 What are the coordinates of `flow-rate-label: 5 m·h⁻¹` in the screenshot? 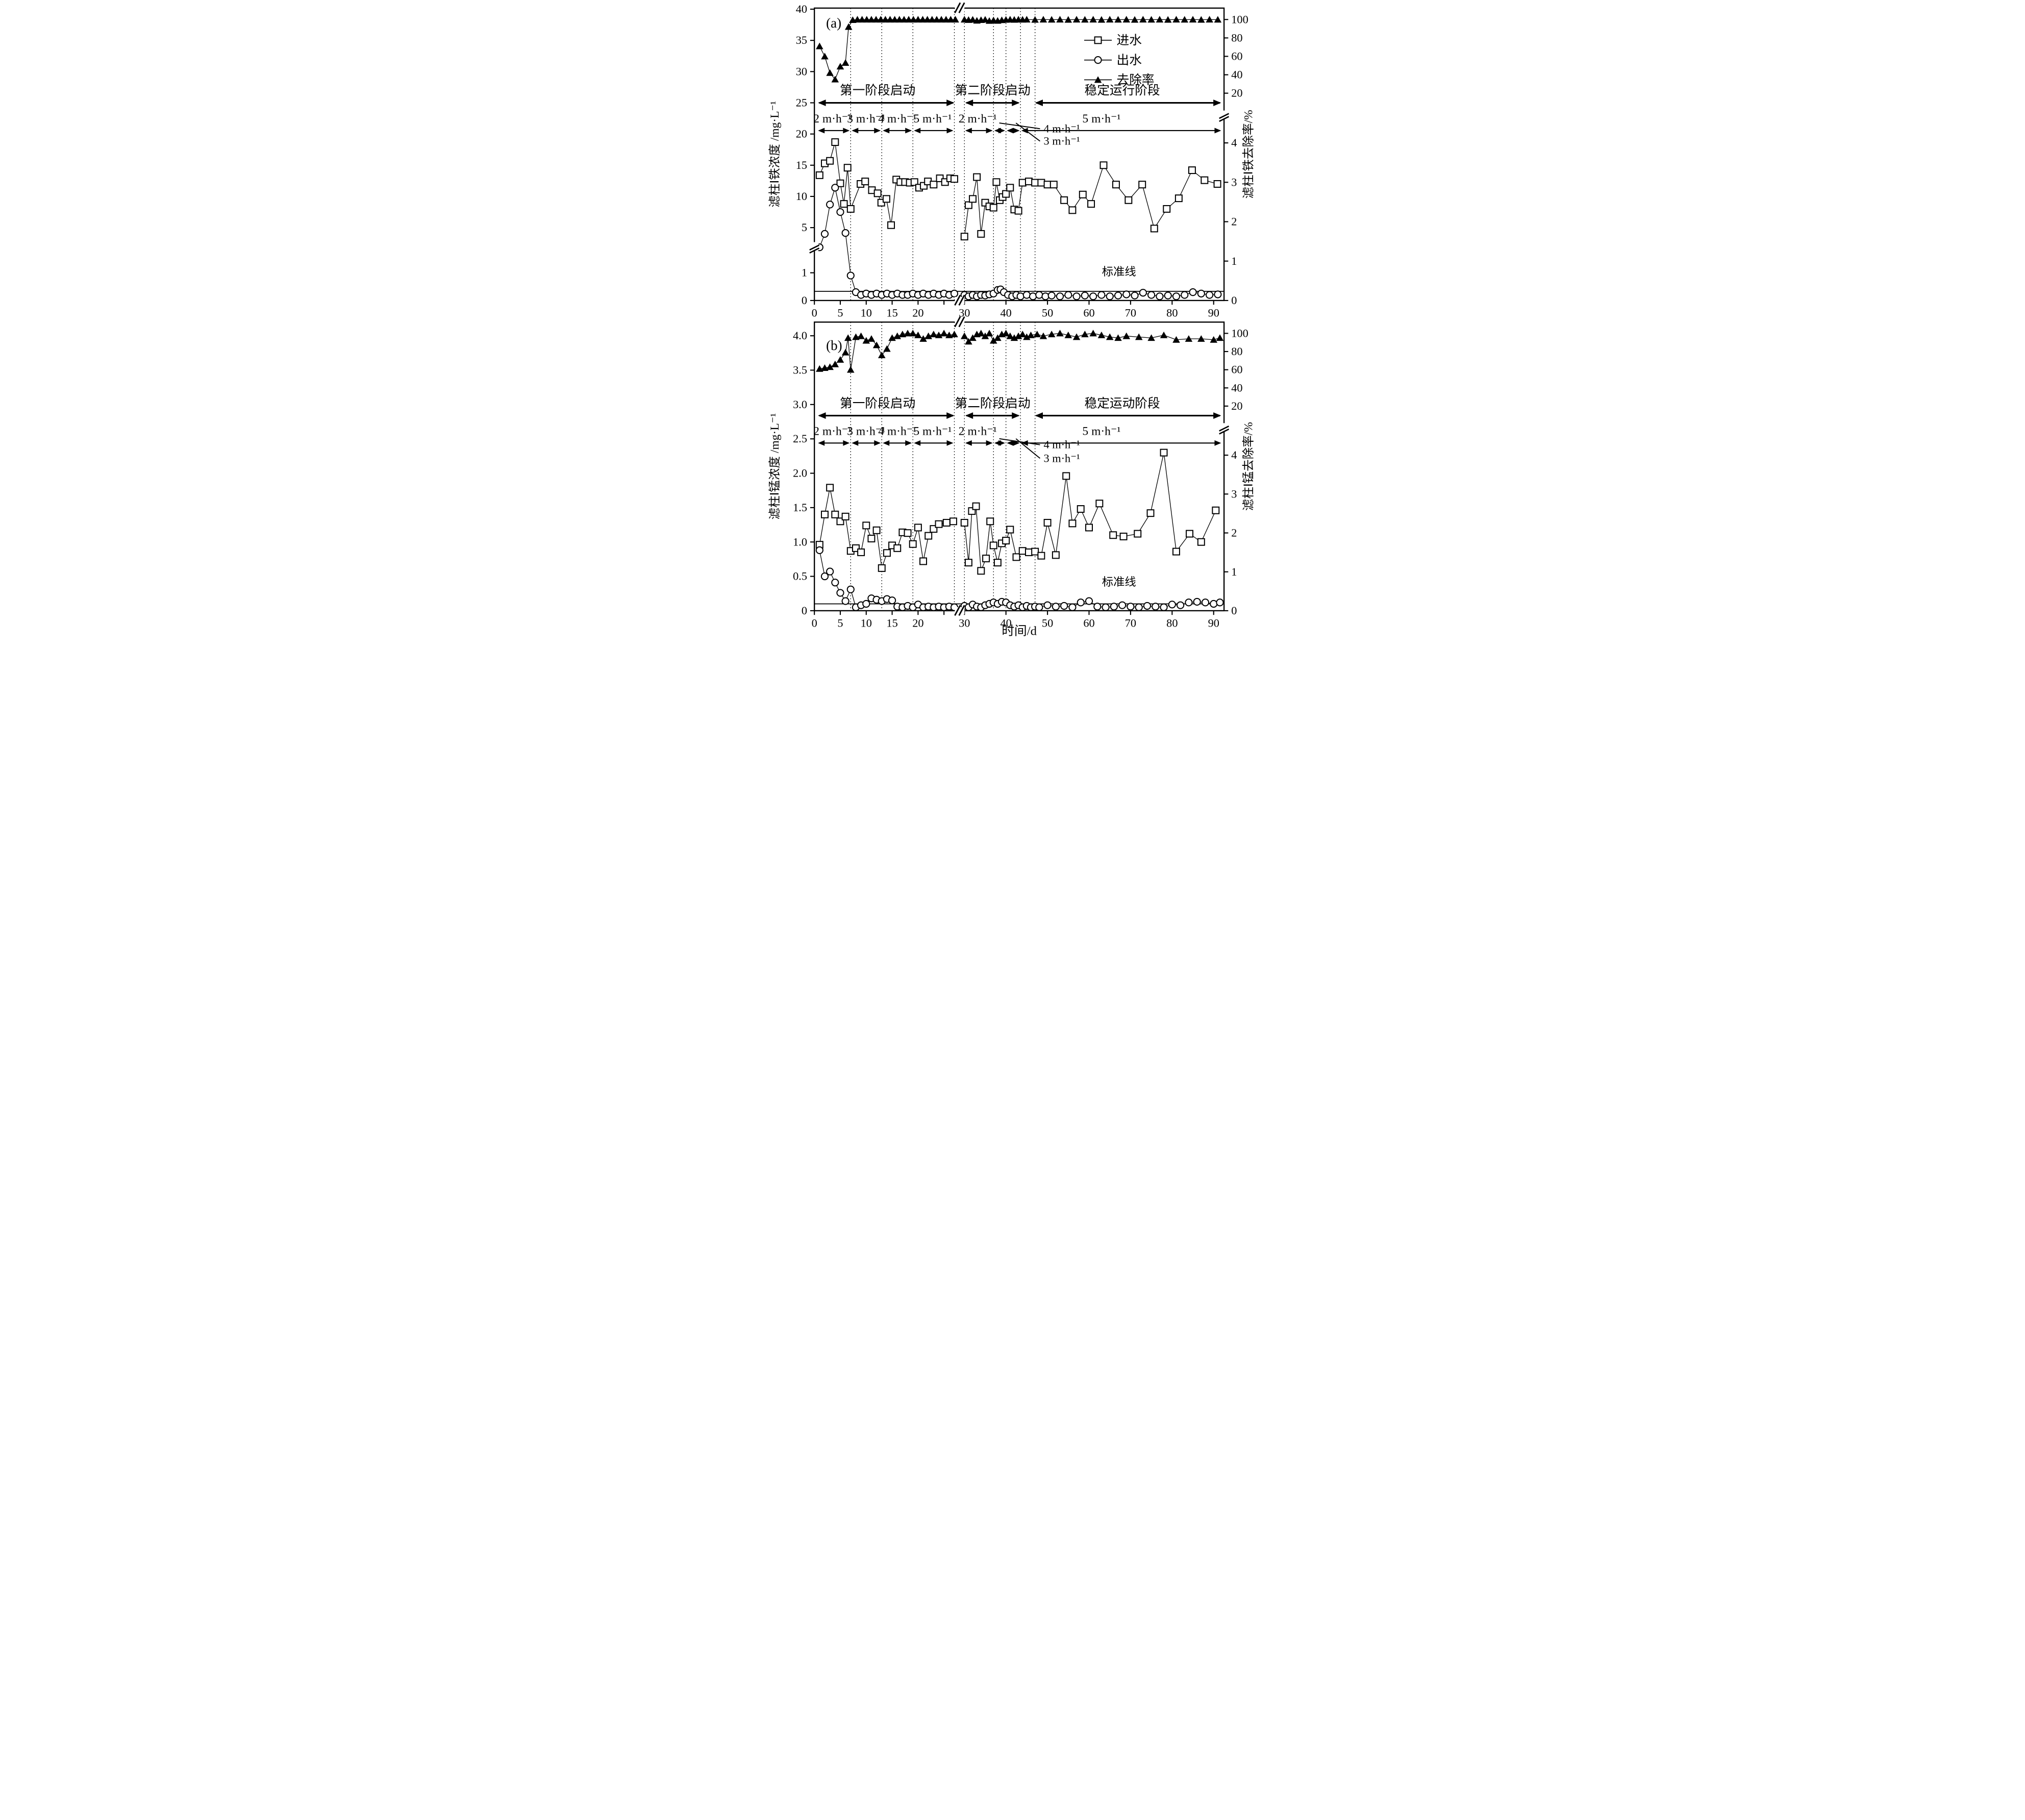 It's located at (1101, 431).